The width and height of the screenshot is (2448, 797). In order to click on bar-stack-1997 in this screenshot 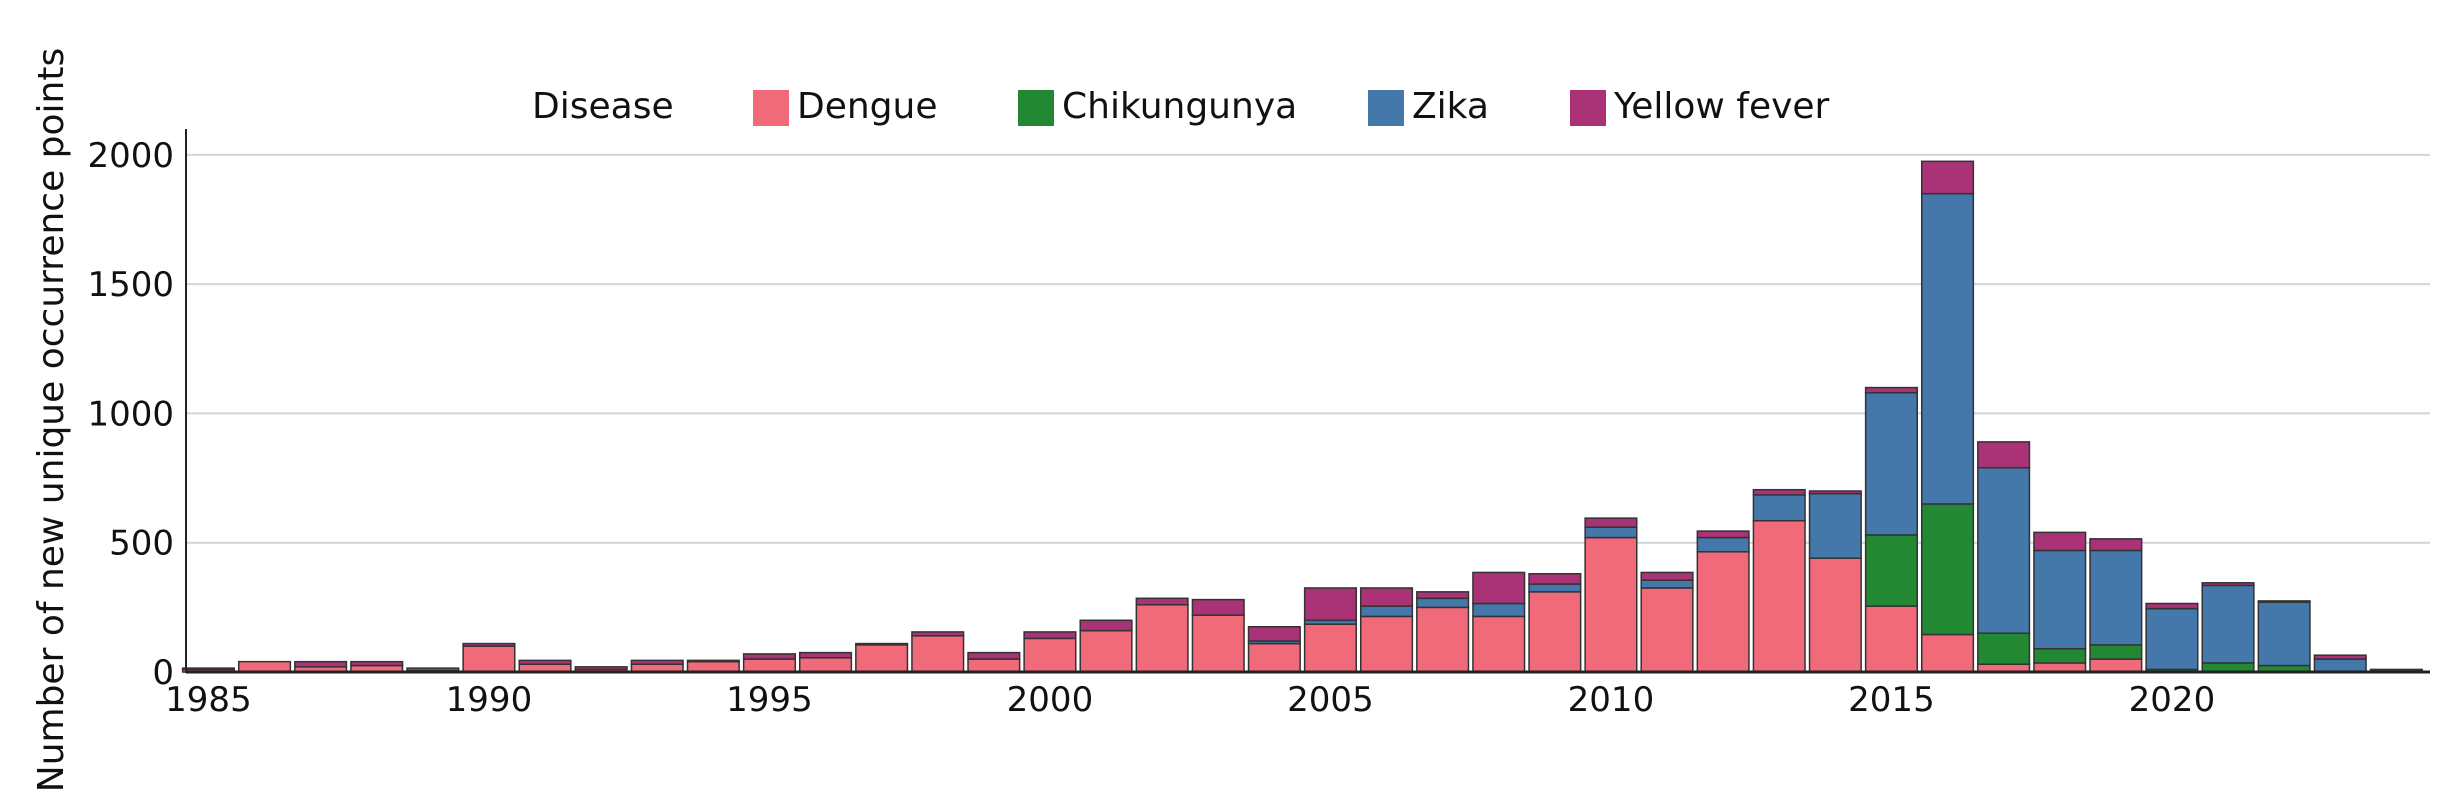, I will do `click(882, 657)`.